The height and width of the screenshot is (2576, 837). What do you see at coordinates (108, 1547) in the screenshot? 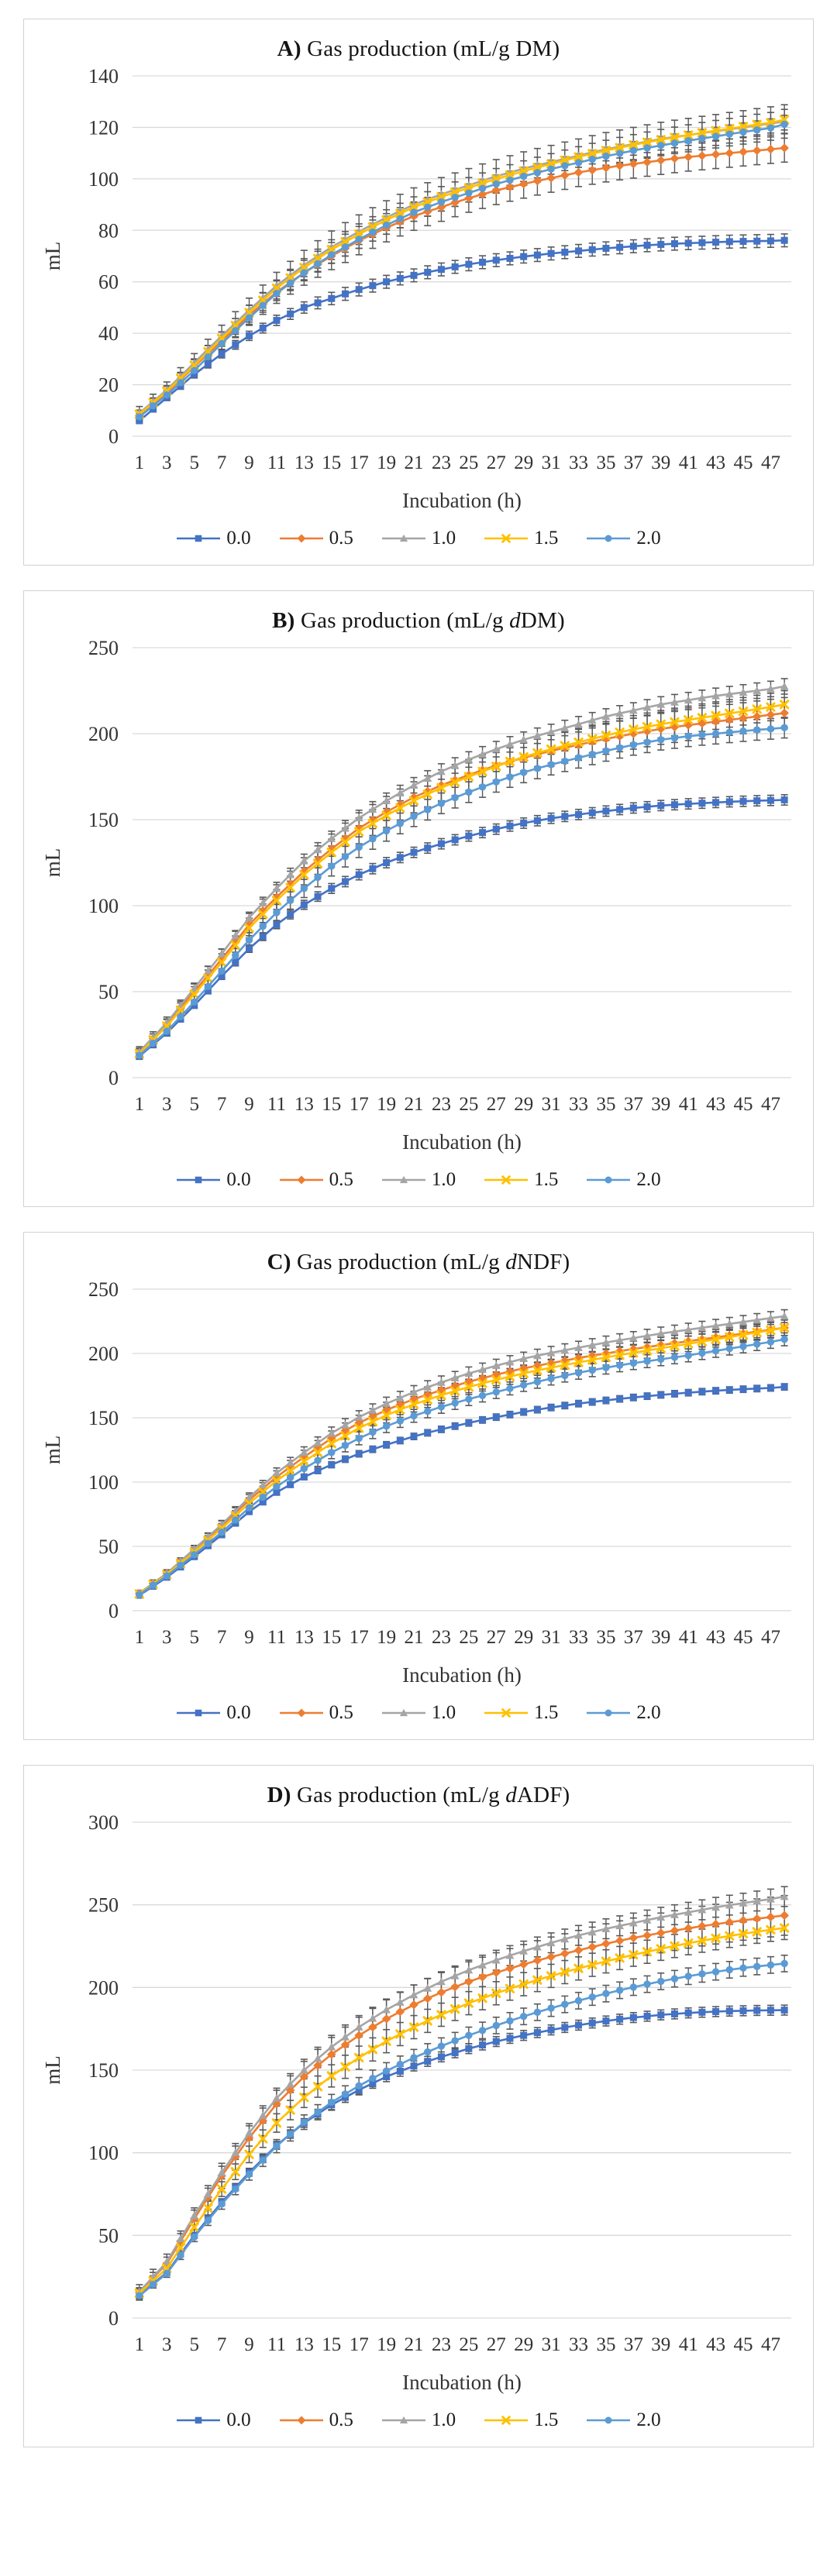
I see `svg-text: 50` at bounding box center [108, 1547].